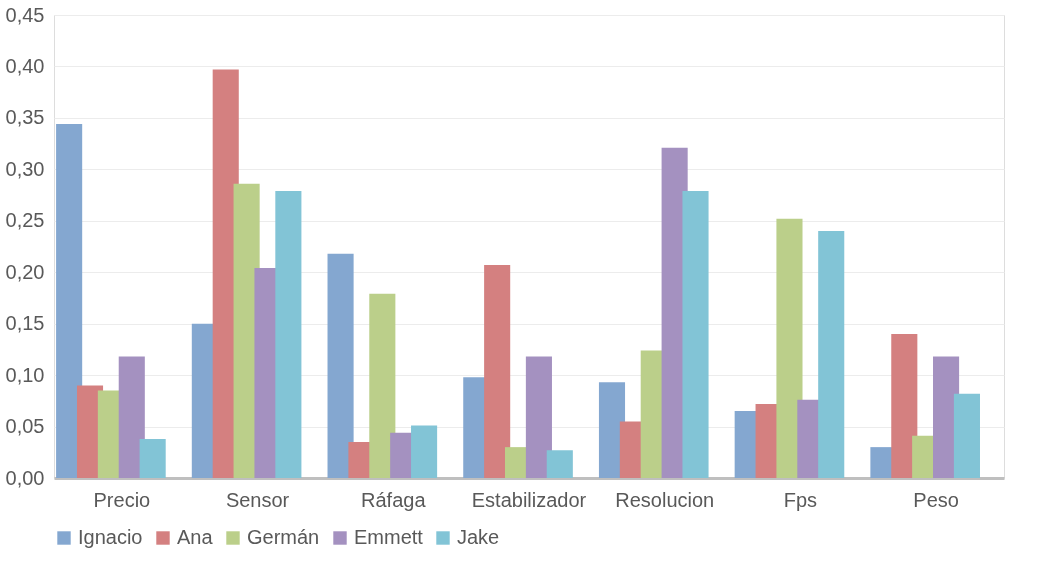 Image resolution: width=1054 pixels, height=584 pixels. Describe the element at coordinates (195, 537) in the screenshot. I see `legend-label: Ana` at that location.